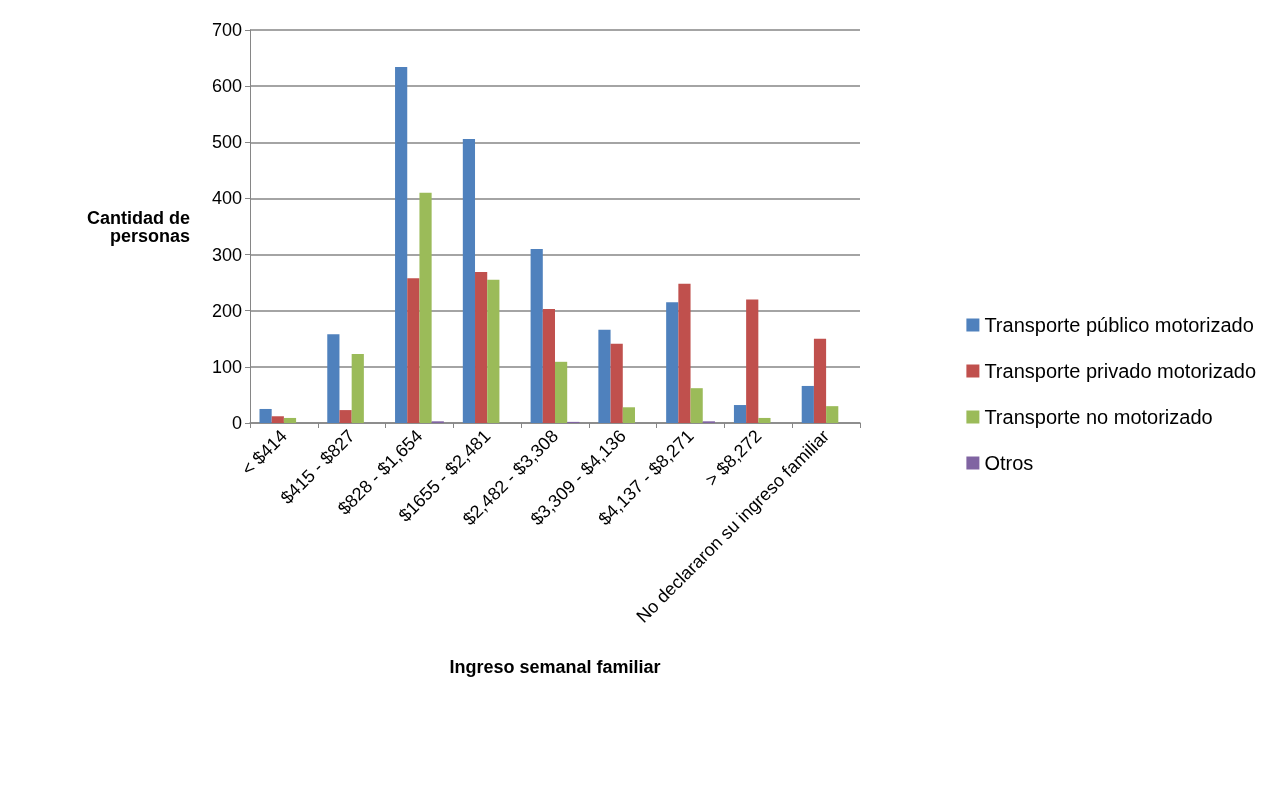 The image size is (1286, 788). What do you see at coordinates (226, 198) in the screenshot?
I see `y-tick-label: 400` at bounding box center [226, 198].